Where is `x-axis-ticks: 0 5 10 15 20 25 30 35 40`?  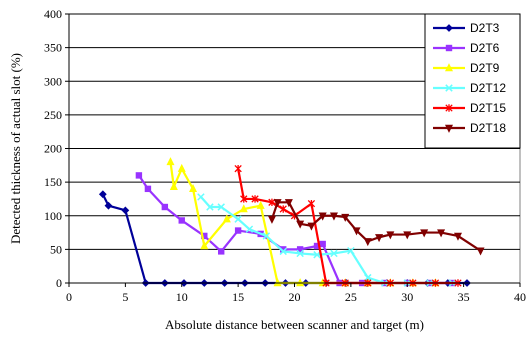
x-axis-ticks: 0 5 10 15 20 25 30 35 40 is located at coordinates (296, 293).